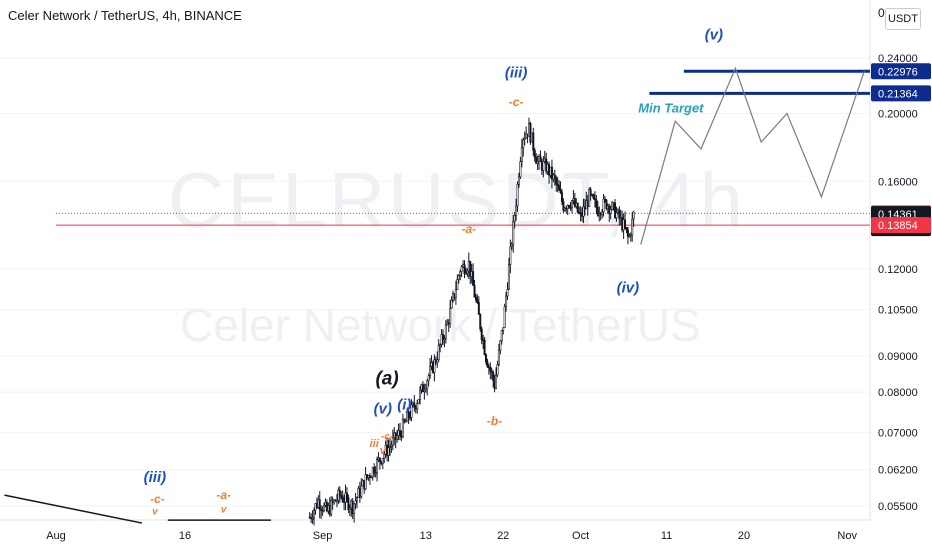 This screenshot has height=550, width=932. I want to click on x-tick-label: Nov, so click(847, 536).